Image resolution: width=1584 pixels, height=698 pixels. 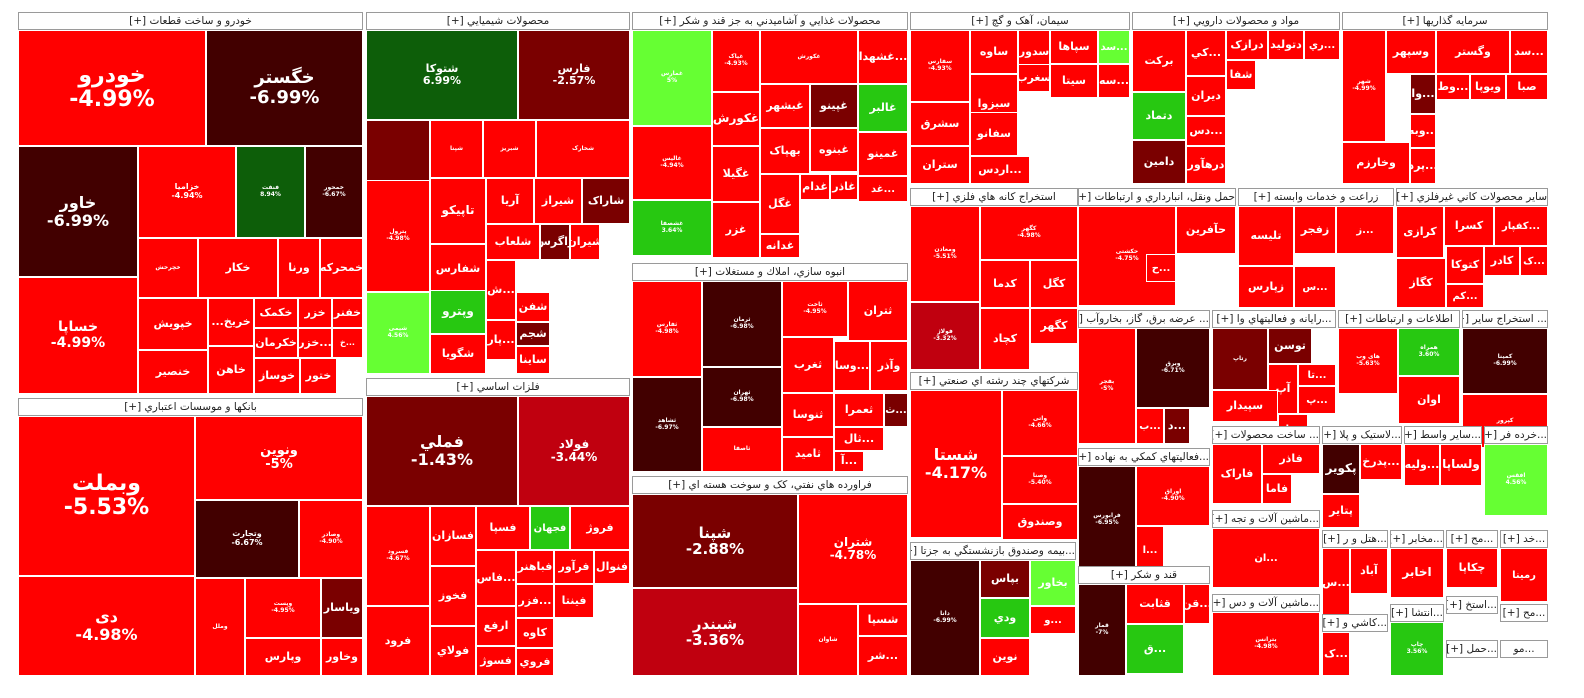 What do you see at coordinates (276, 313) in the screenshot?
I see `treemap-cell: خکمک` at bounding box center [276, 313].